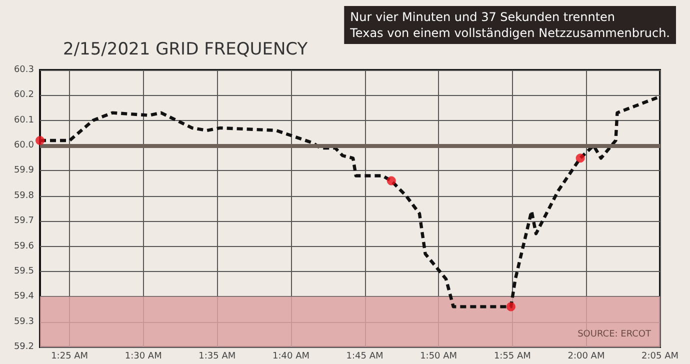 The height and width of the screenshot is (364, 690). I want to click on text: Nur vier Minuten und 37 Sekunden trennten Texas von einem vollständigen Netzzusammenbruch., so click(509, 25).